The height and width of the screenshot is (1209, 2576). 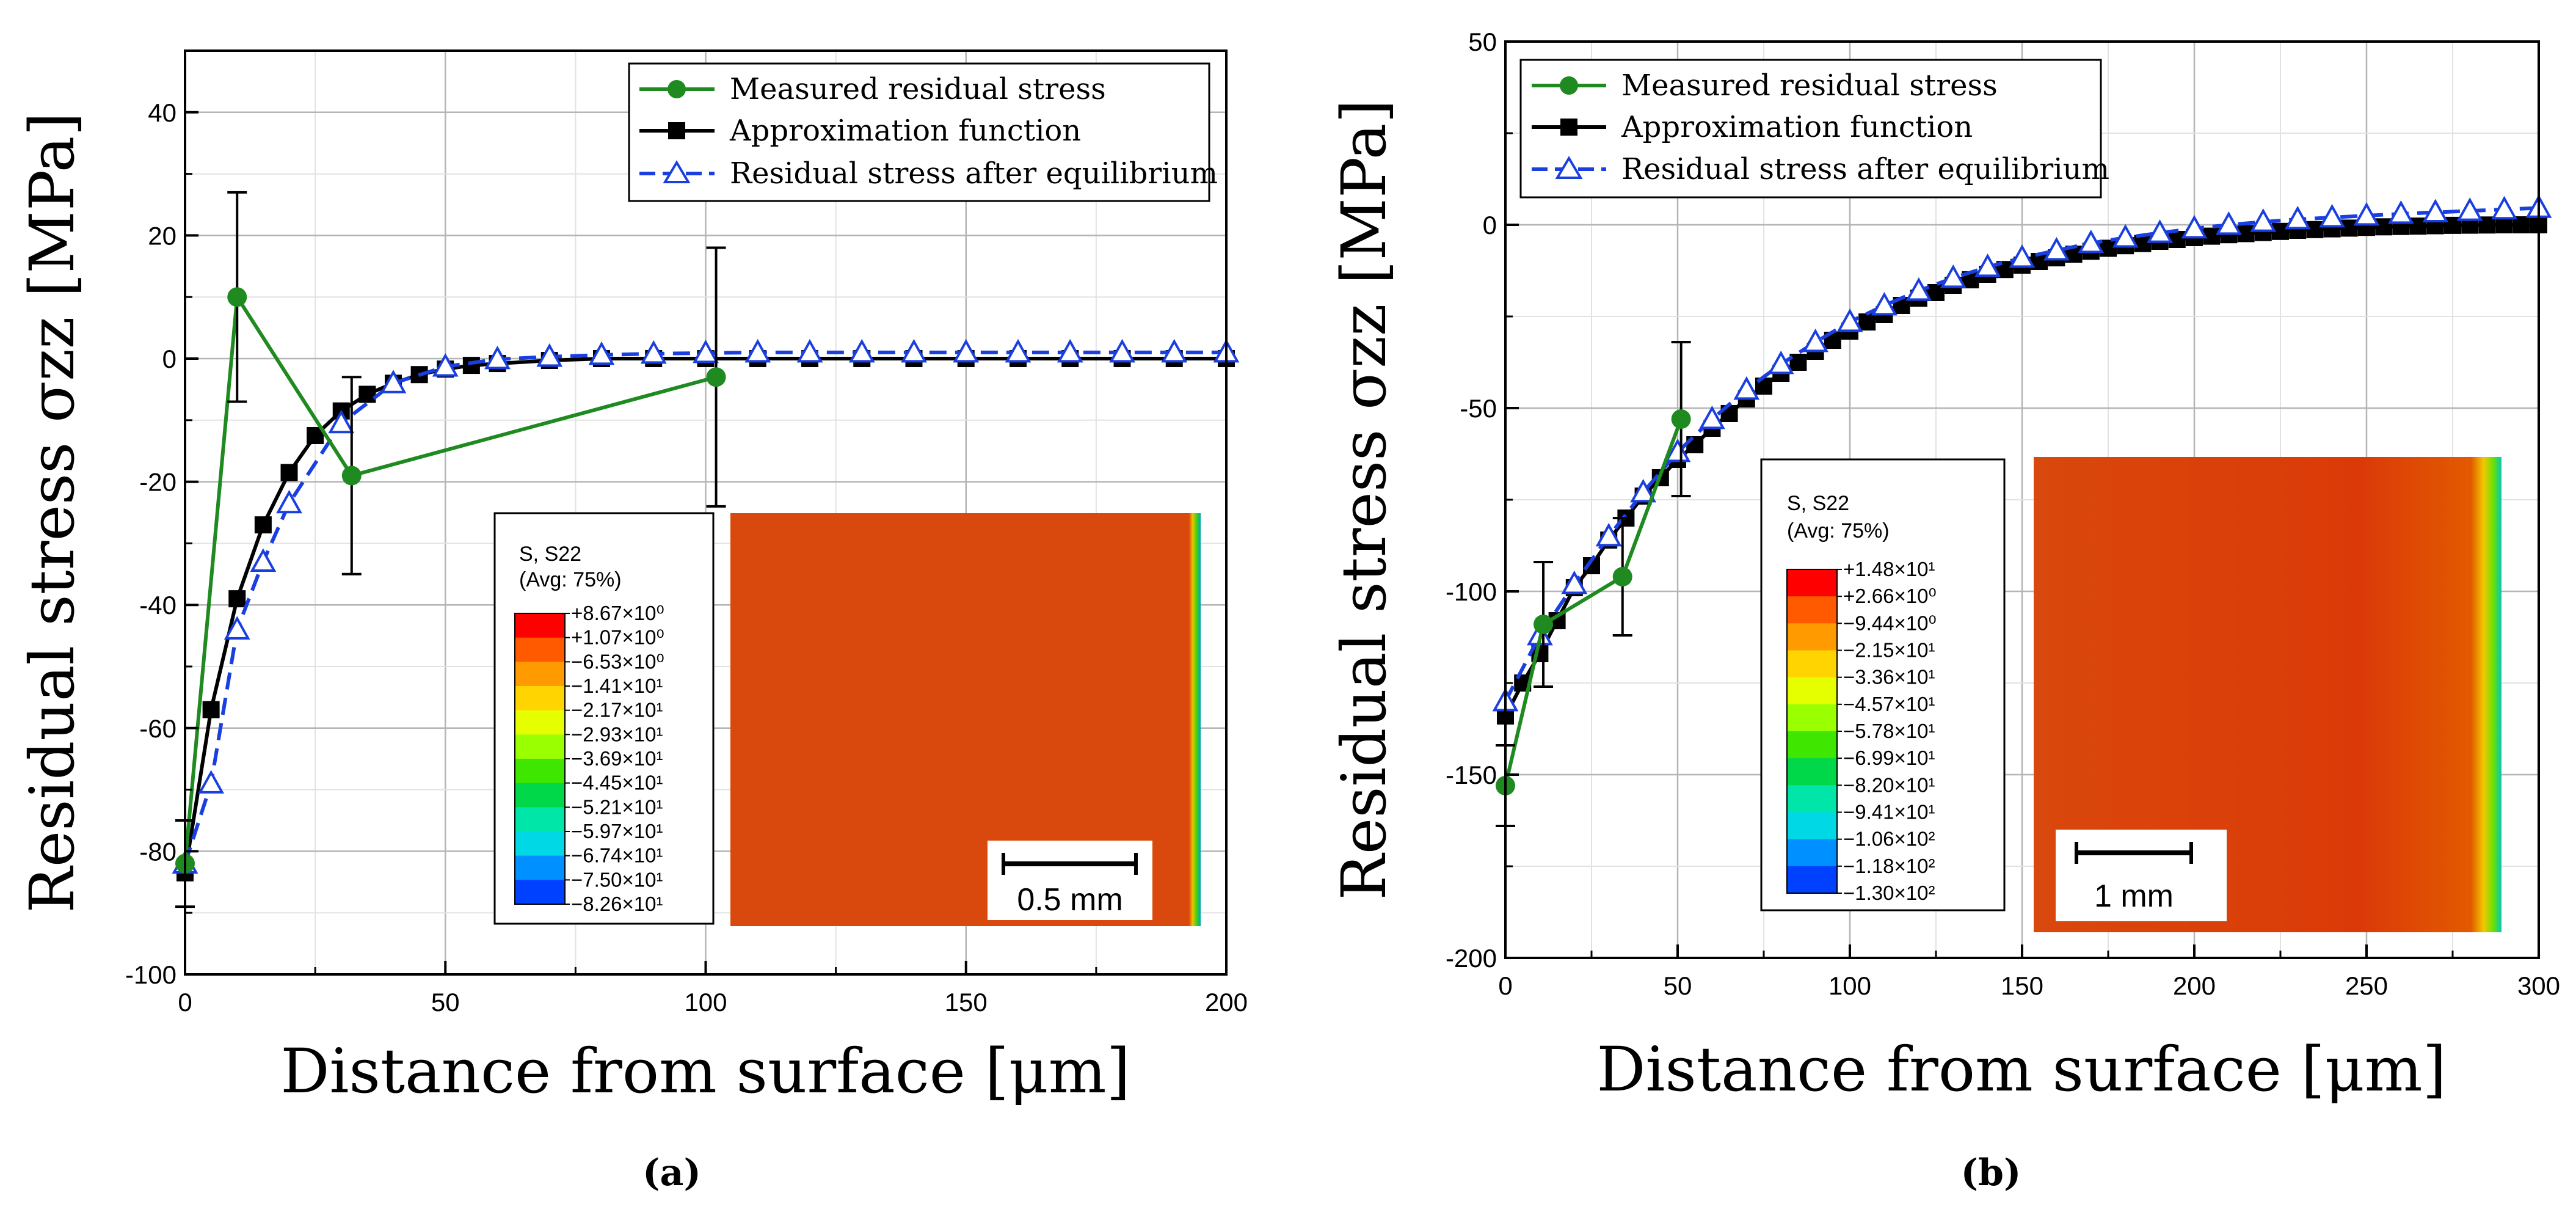 What do you see at coordinates (1810, 85) in the screenshot?
I see `legend-label-measured-b: Measured residual stress` at bounding box center [1810, 85].